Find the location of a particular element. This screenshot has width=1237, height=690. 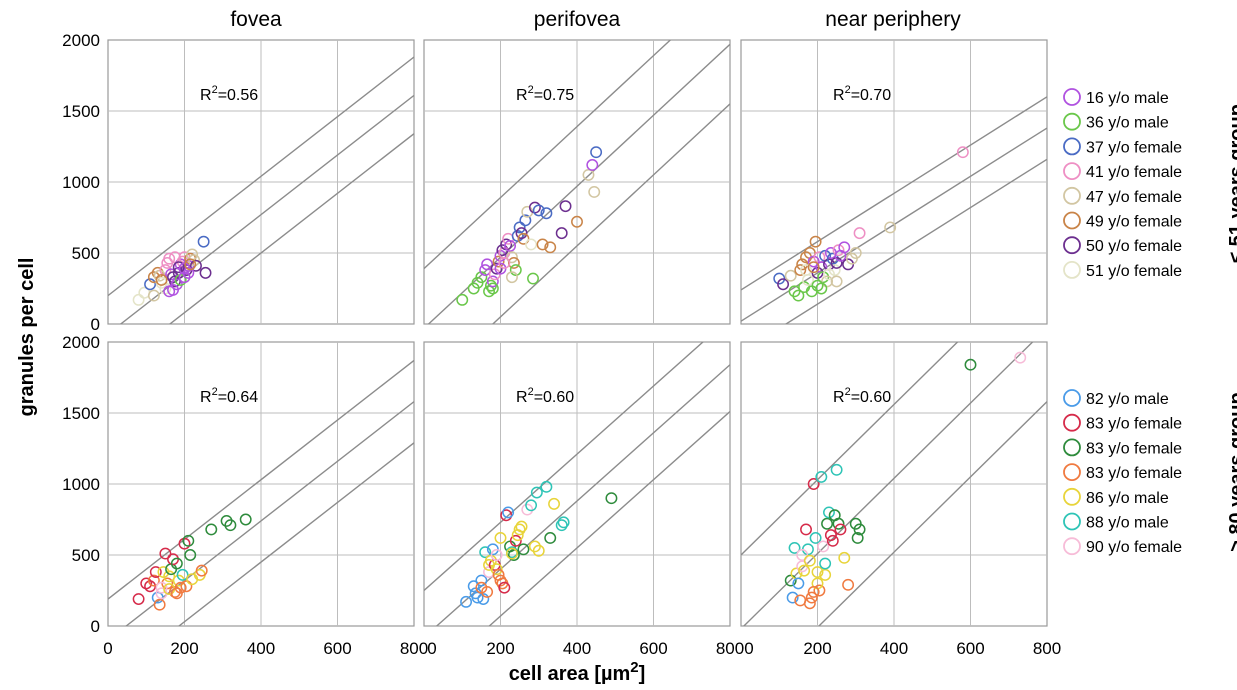

r-squared-value: =0.60 is located at coordinates (871, 397).